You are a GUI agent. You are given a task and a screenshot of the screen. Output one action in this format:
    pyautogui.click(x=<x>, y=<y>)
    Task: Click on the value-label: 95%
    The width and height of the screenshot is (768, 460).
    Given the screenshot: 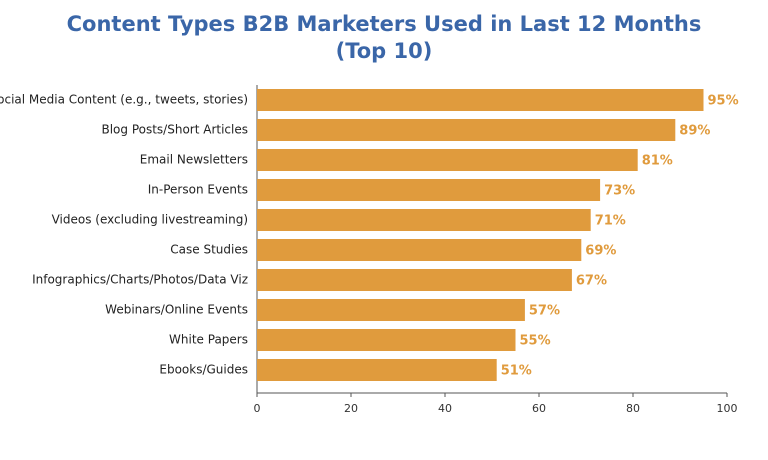 What is the action you would take?
    pyautogui.click(x=723, y=101)
    